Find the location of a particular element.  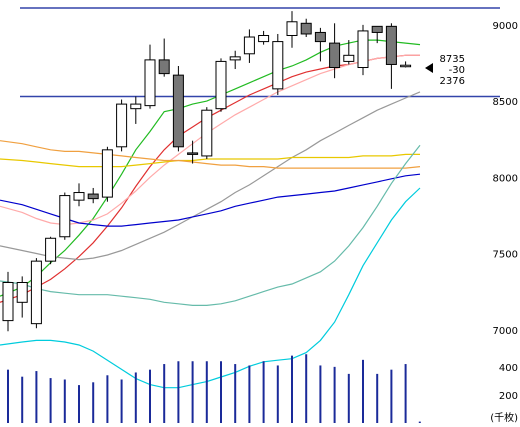

price-tick-label: 7500 is located at coordinates (505, 255).